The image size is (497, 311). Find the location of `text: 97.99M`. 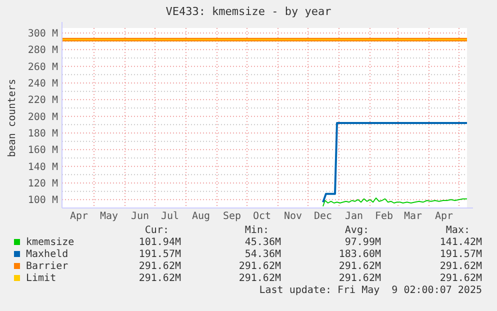

text: 97.99M is located at coordinates (362, 242).